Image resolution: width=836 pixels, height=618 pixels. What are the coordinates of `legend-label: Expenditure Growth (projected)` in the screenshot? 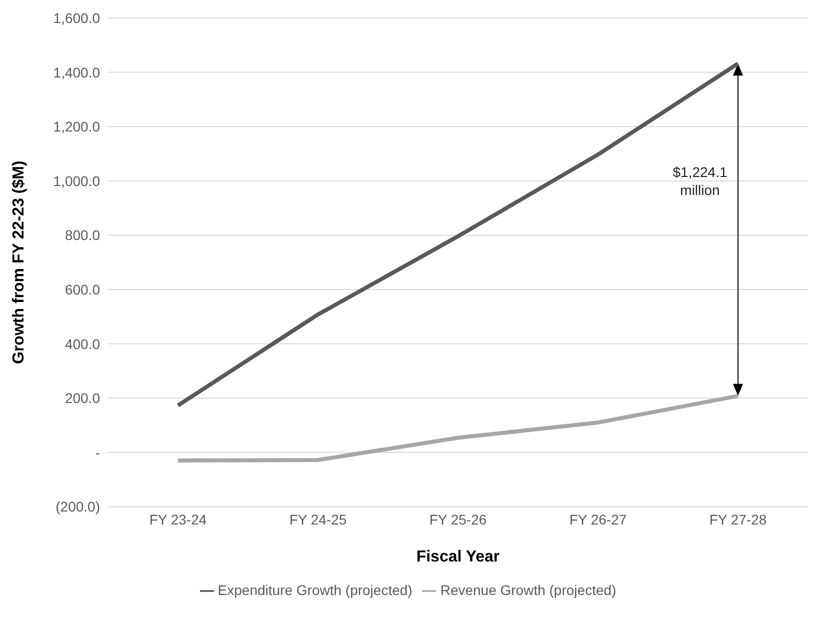 It's located at (315, 590).